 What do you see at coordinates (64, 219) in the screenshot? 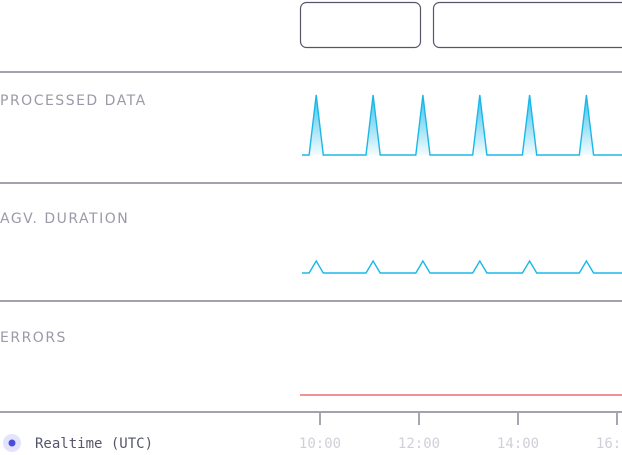
I see `panel-label: AGV. DURATION` at bounding box center [64, 219].